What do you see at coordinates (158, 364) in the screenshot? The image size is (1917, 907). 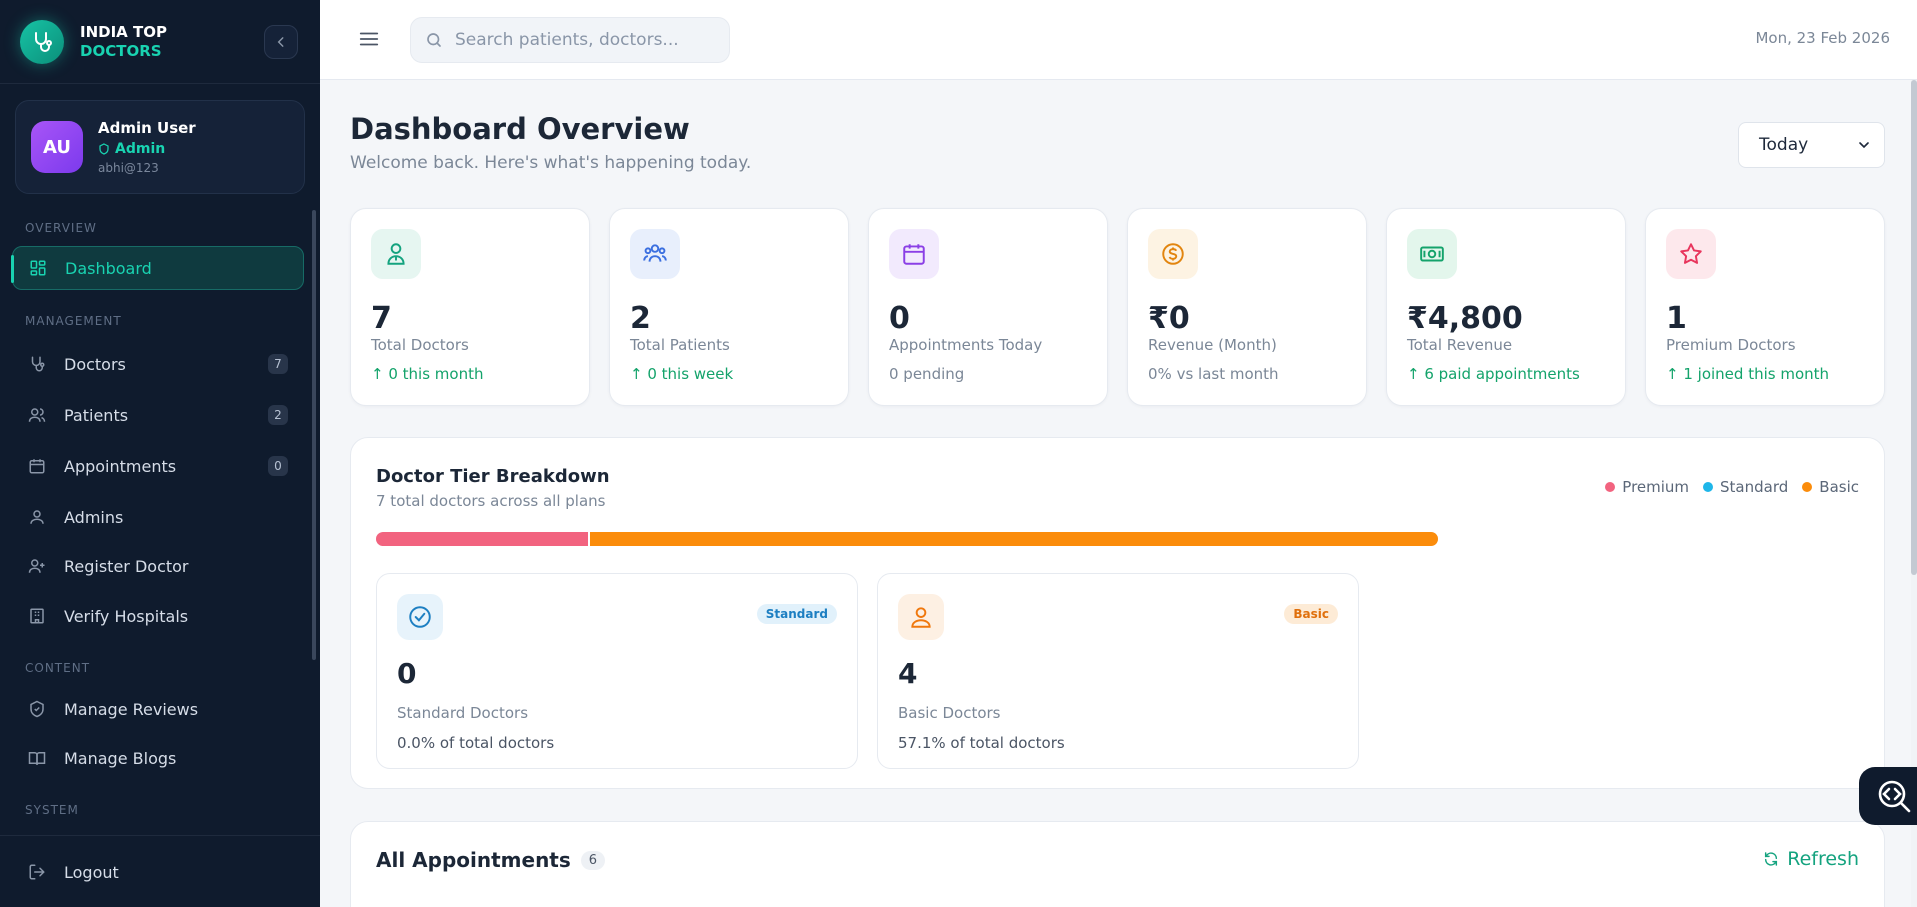 I see `nav-doctors: Doctors 7` at bounding box center [158, 364].